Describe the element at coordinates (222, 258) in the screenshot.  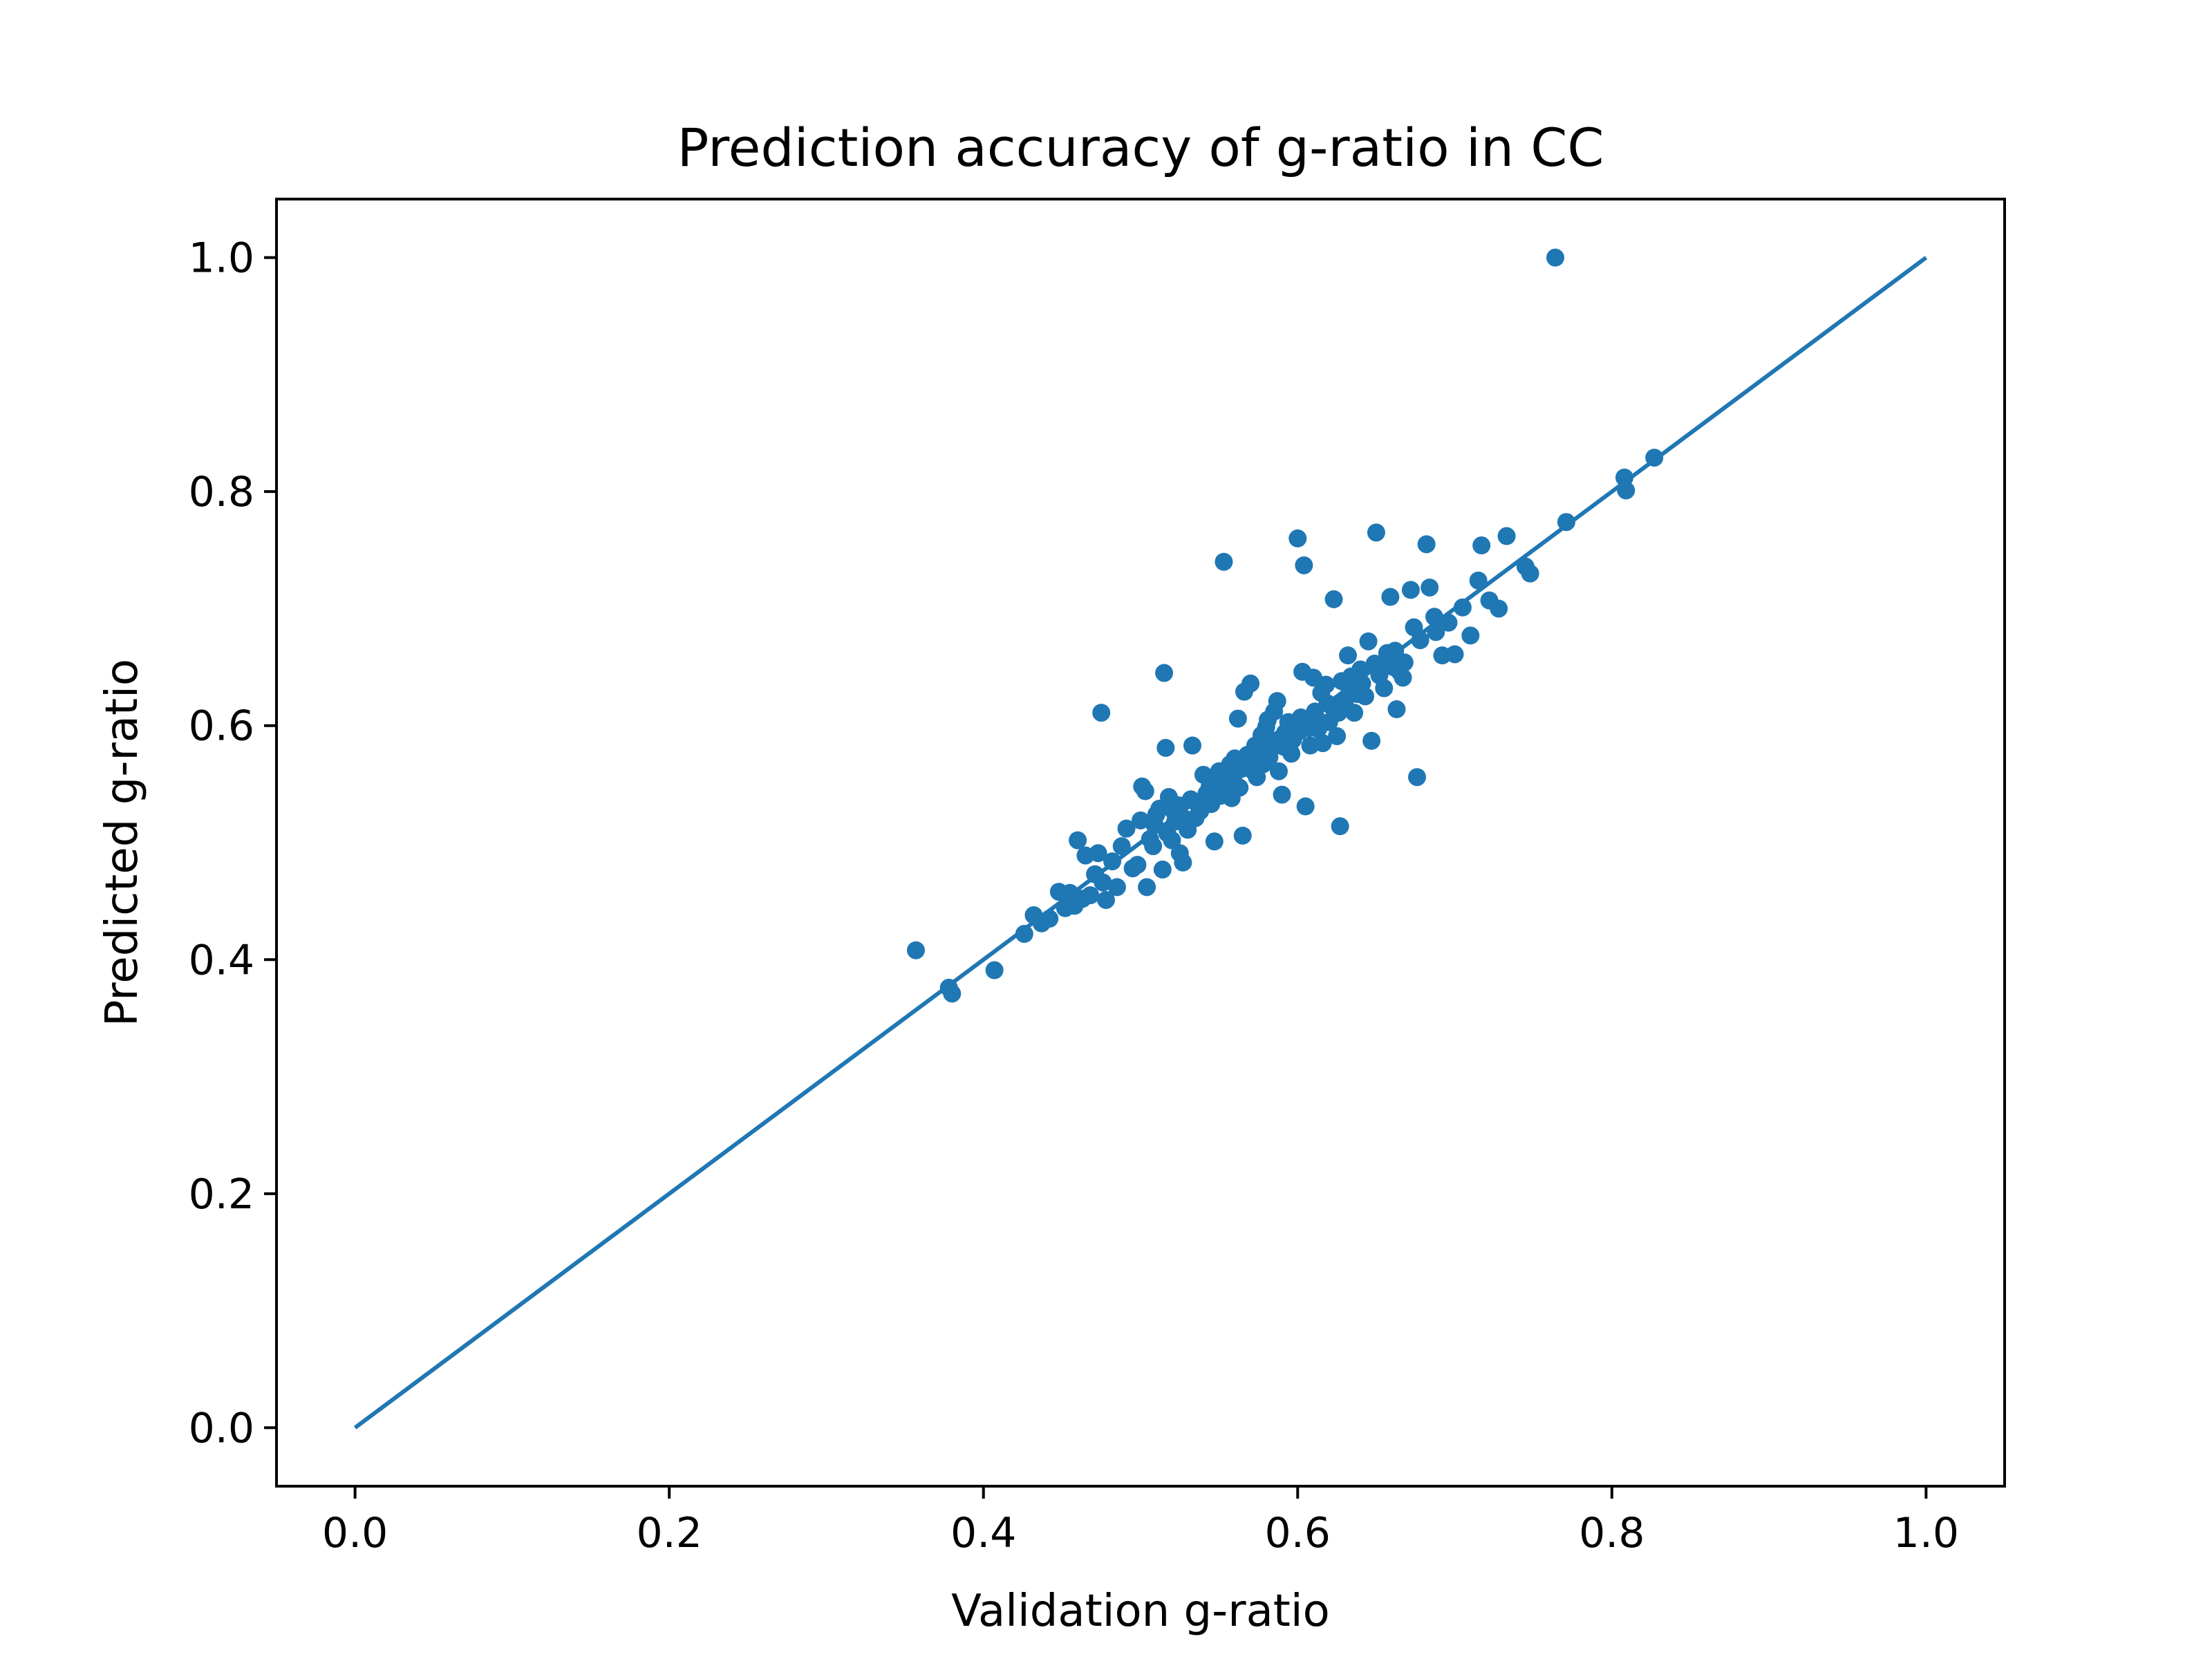
I see `y-tick-label: 1.0` at that location.